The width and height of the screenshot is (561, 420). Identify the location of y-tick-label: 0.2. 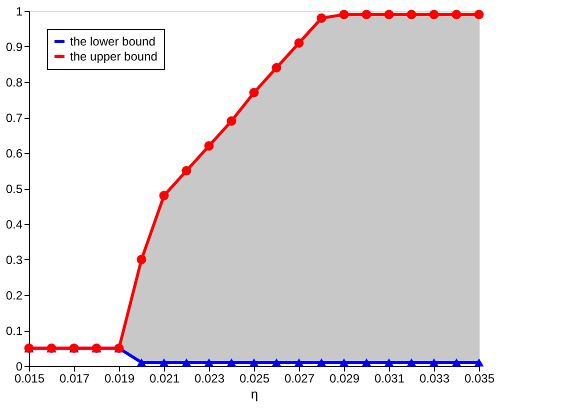
(14, 295).